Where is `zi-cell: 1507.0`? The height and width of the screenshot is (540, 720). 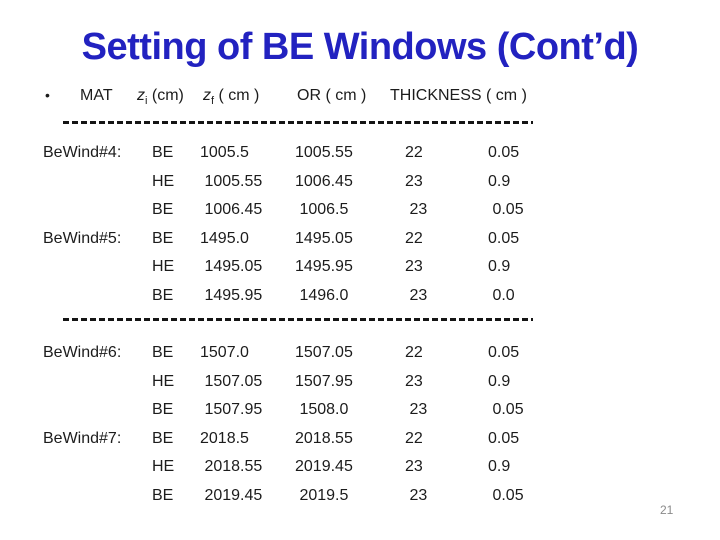
zi-cell: 1507.0 is located at coordinates (224, 352).